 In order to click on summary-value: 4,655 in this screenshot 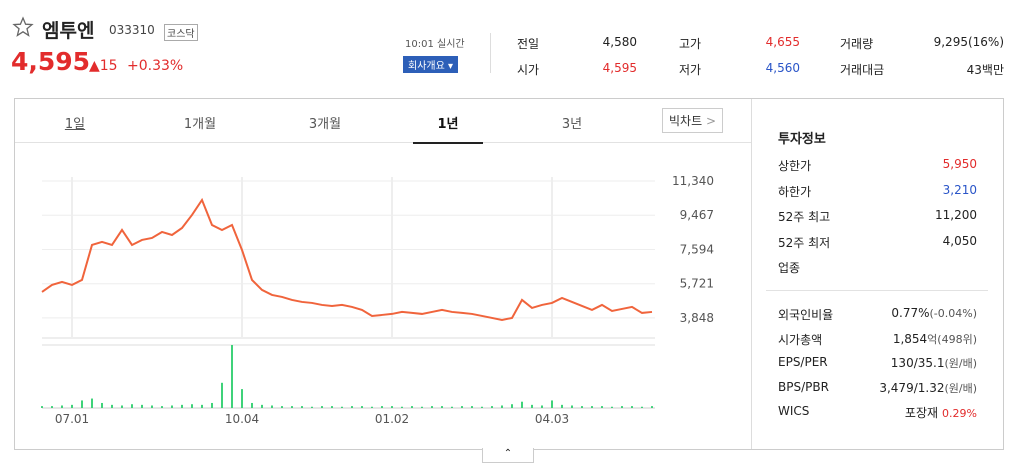, I will do `click(782, 42)`.